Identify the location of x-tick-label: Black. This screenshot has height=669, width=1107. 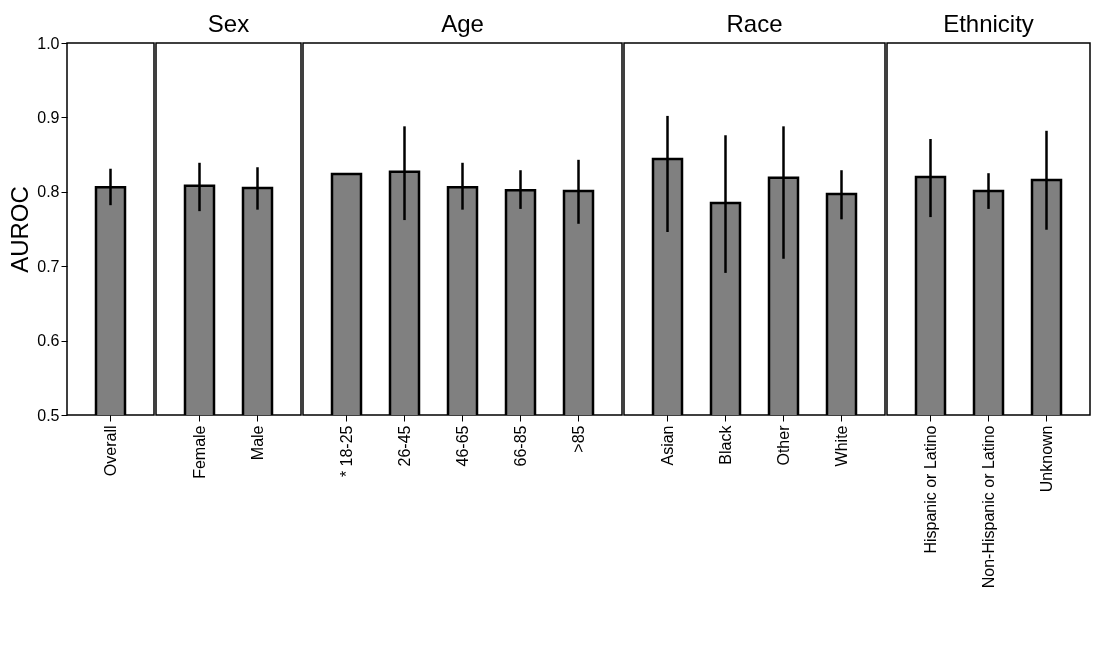
(725, 444).